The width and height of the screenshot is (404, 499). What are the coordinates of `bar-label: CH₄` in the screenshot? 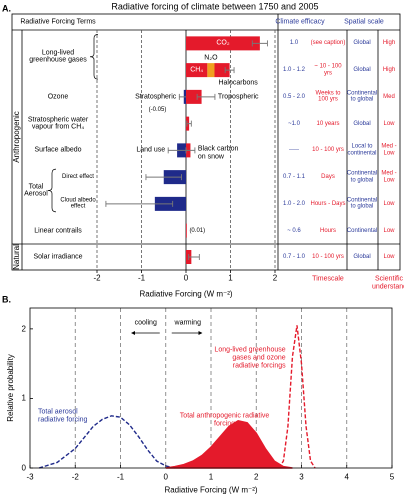 It's located at (197, 70).